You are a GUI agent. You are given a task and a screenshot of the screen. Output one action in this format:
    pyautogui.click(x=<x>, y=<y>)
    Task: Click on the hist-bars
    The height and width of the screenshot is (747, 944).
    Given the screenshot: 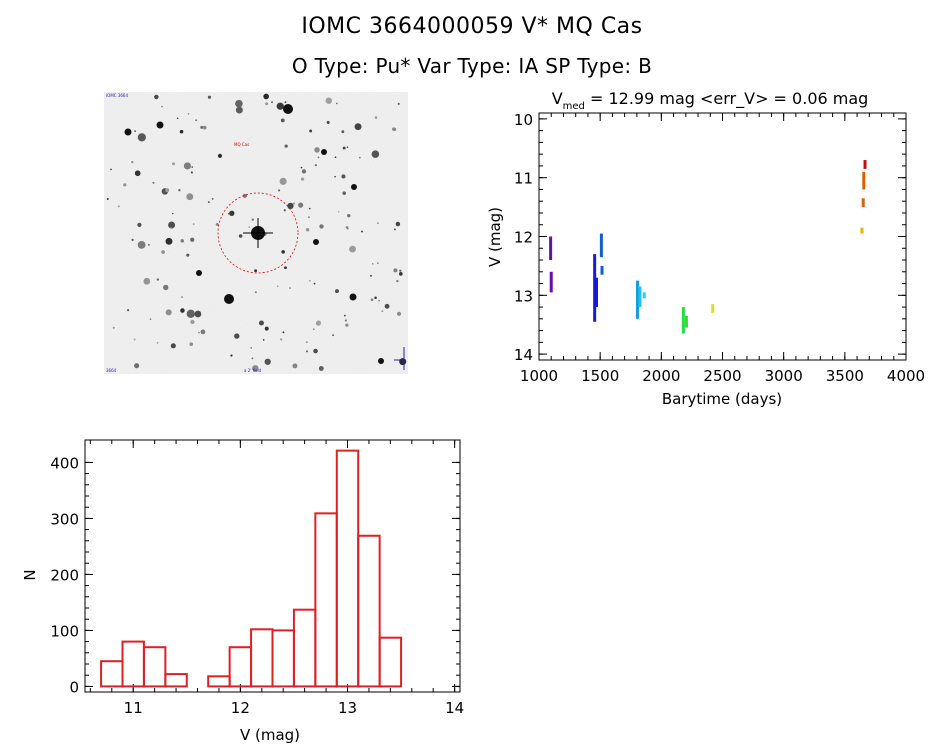 What is the action you would take?
    pyautogui.click(x=251, y=568)
    